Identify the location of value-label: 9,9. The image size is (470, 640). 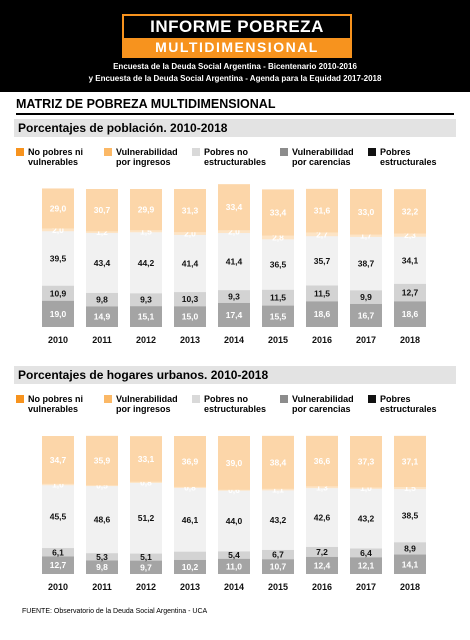
(366, 297).